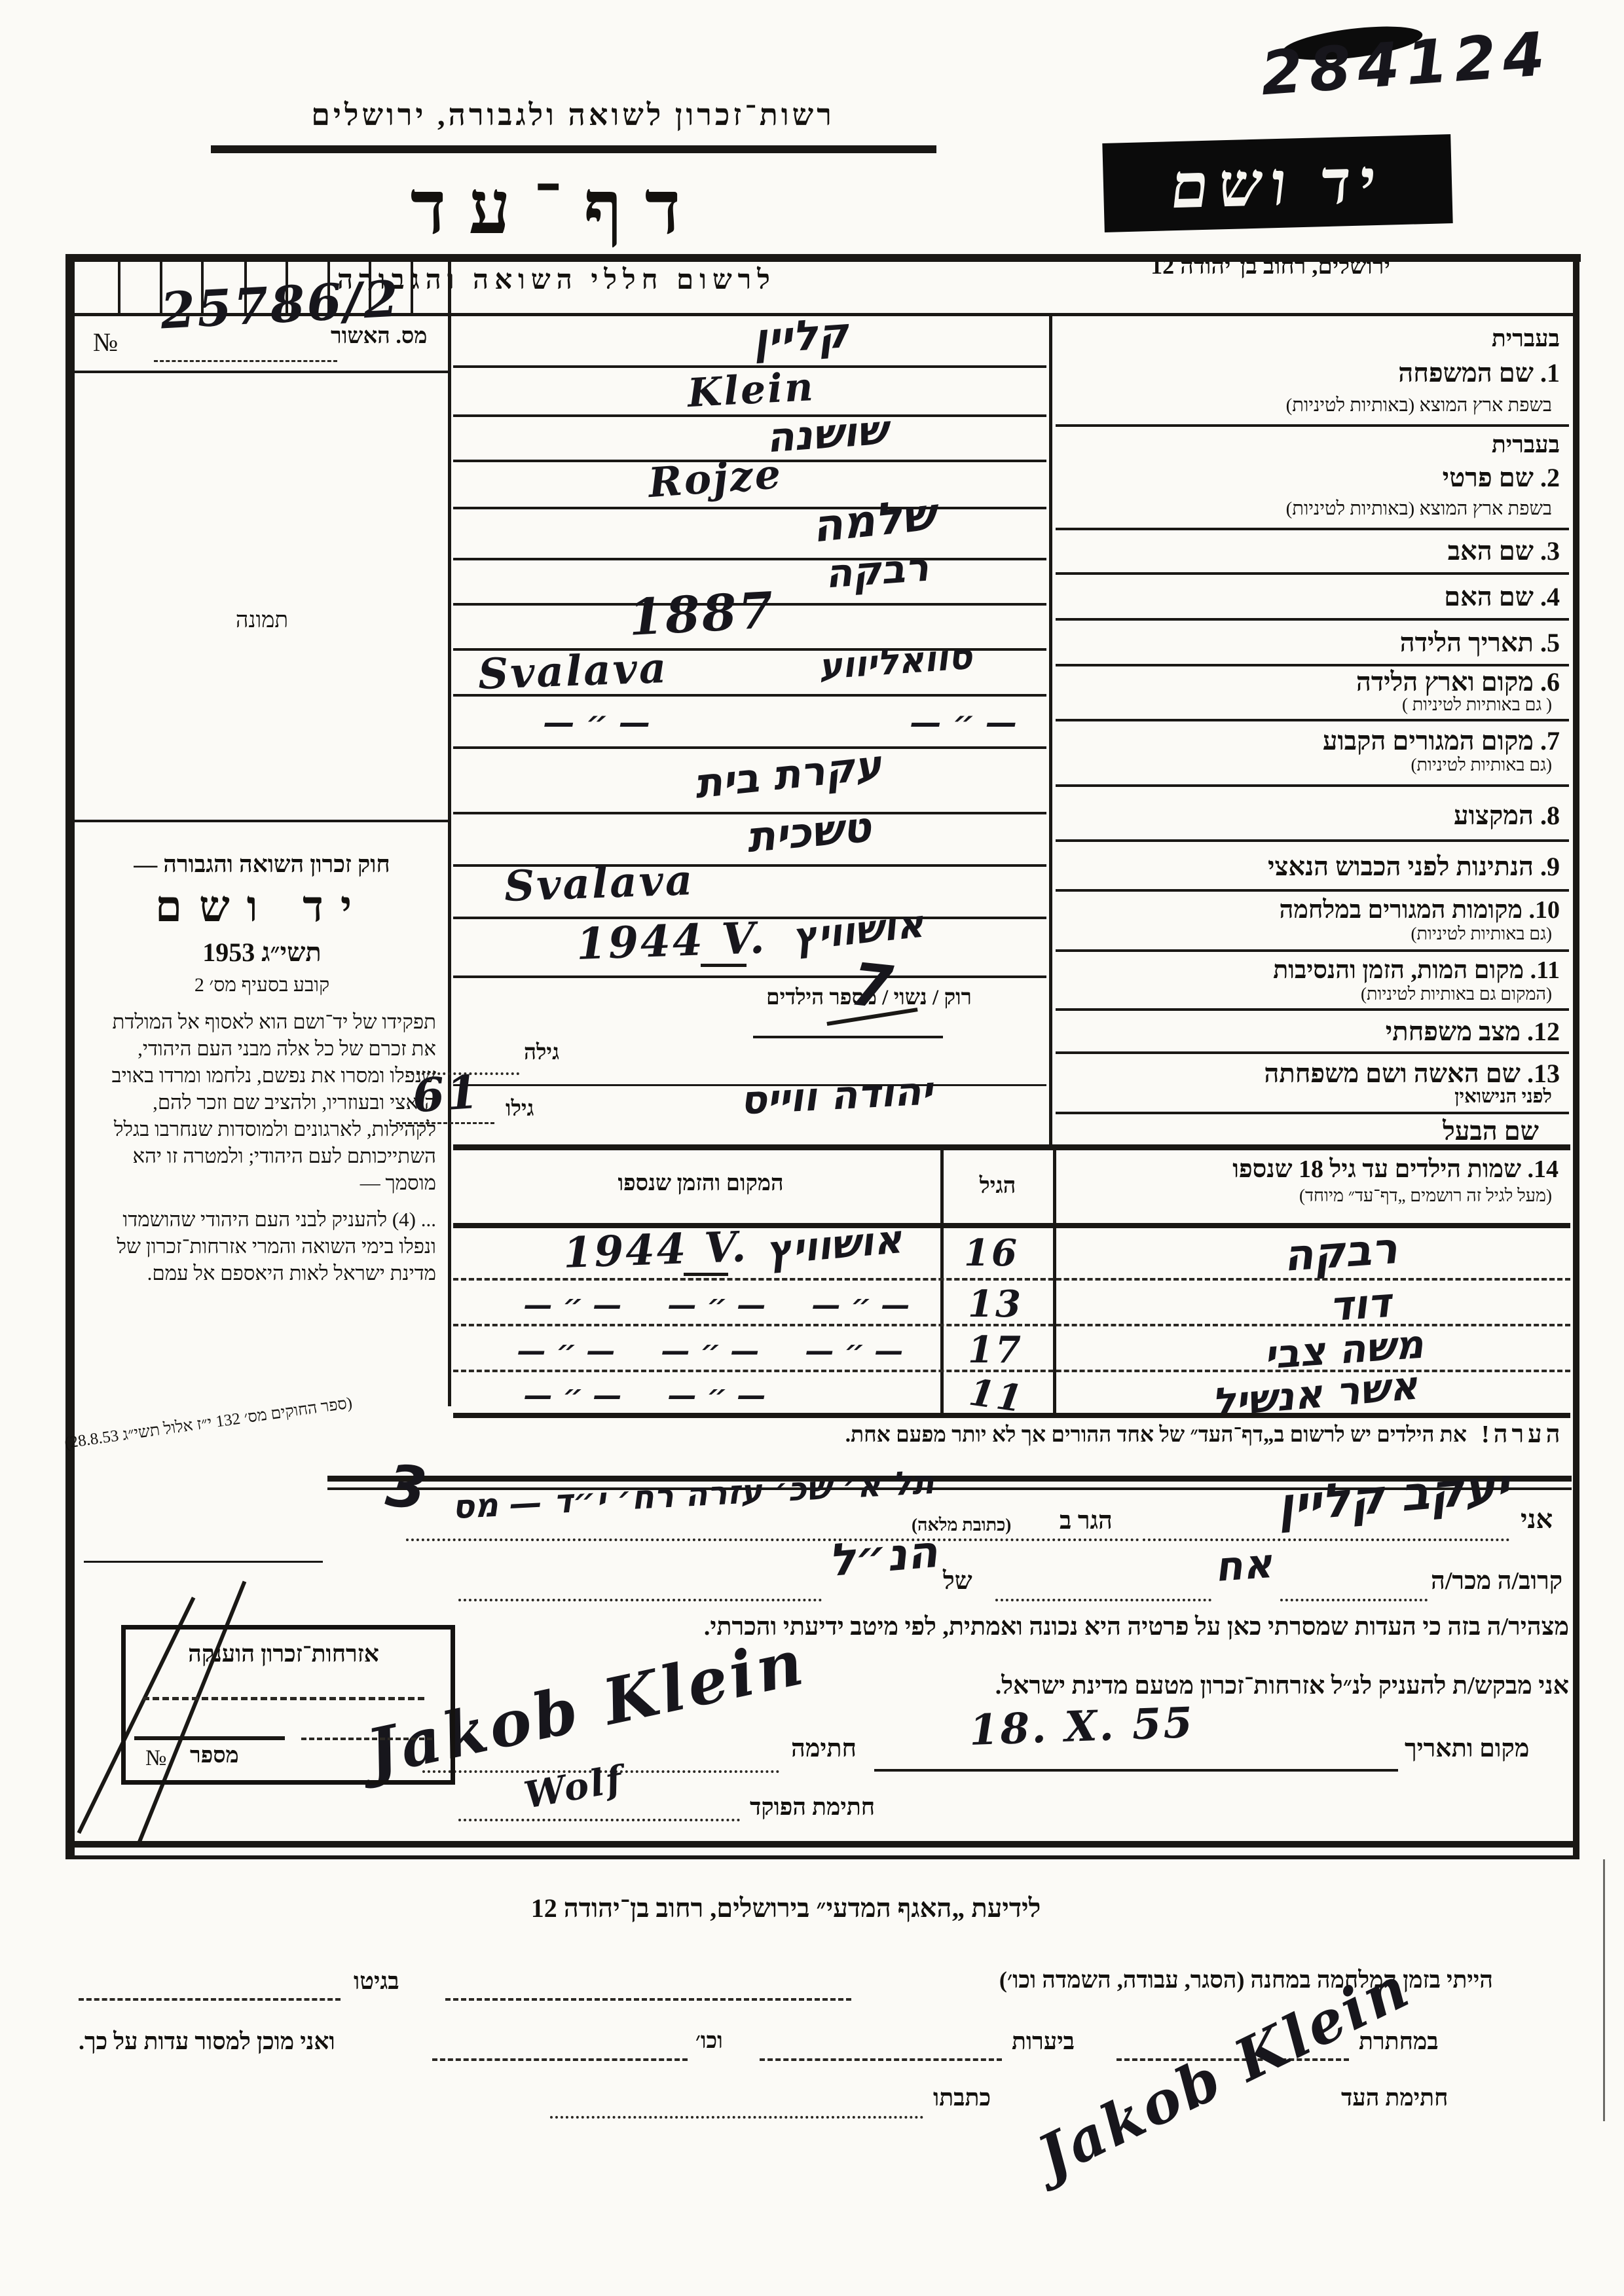  I want to click on decl-date-line, so click(1136, 1770).